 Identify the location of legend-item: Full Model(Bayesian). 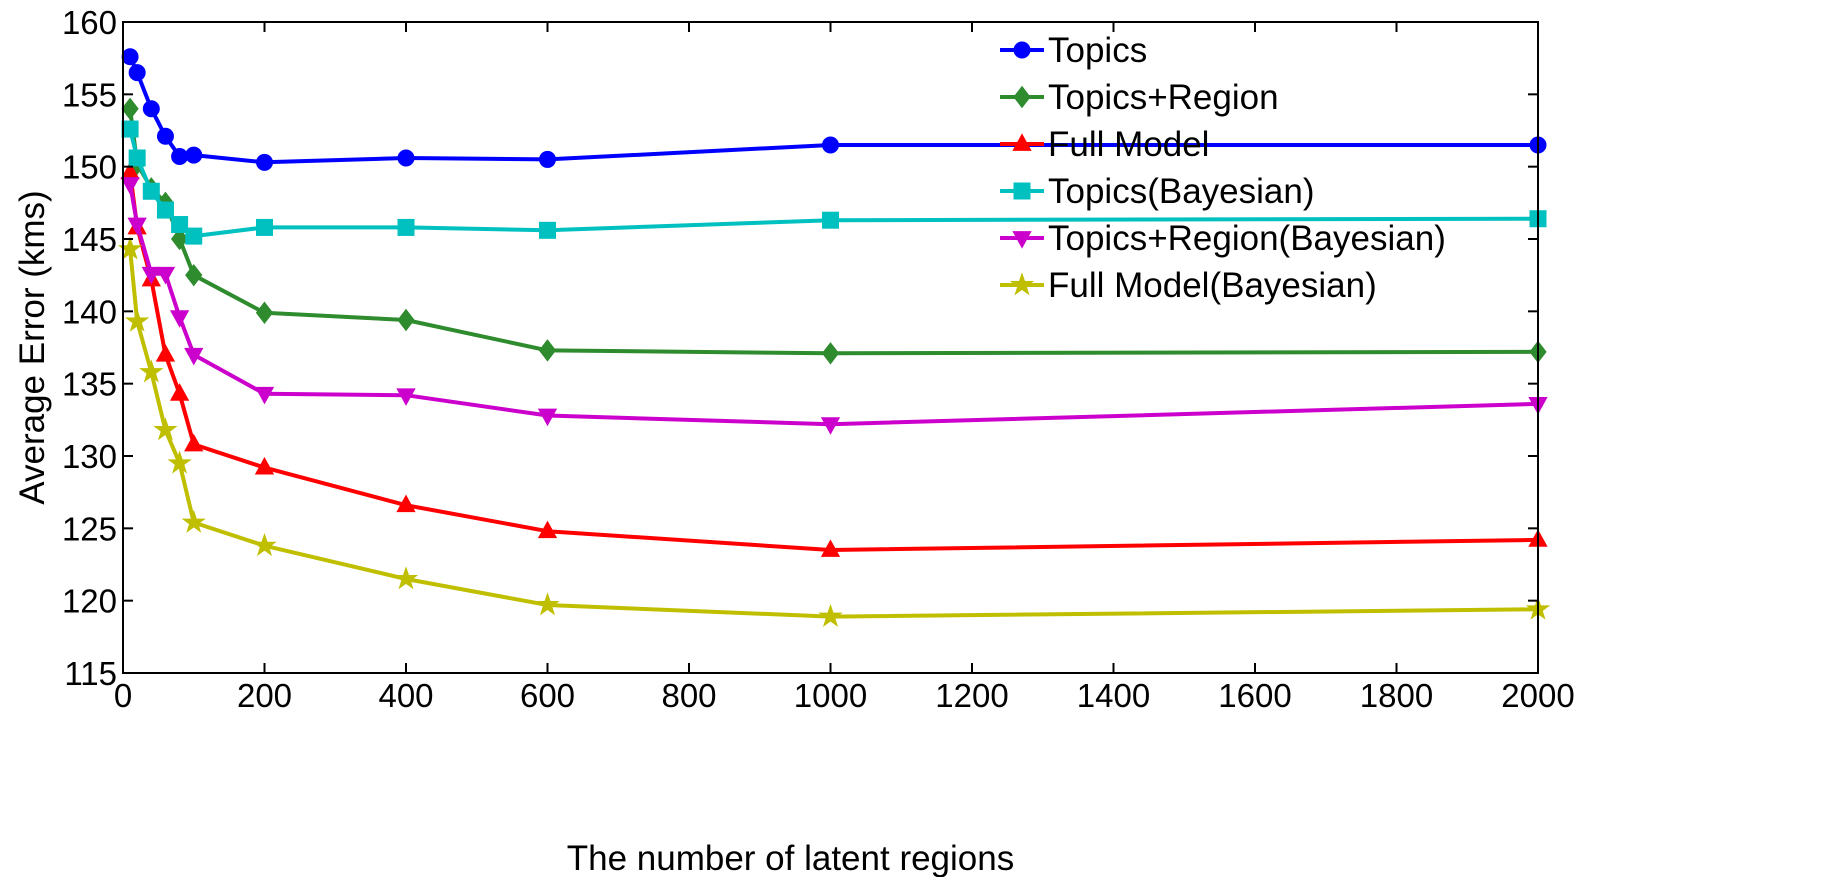
(1188, 285).